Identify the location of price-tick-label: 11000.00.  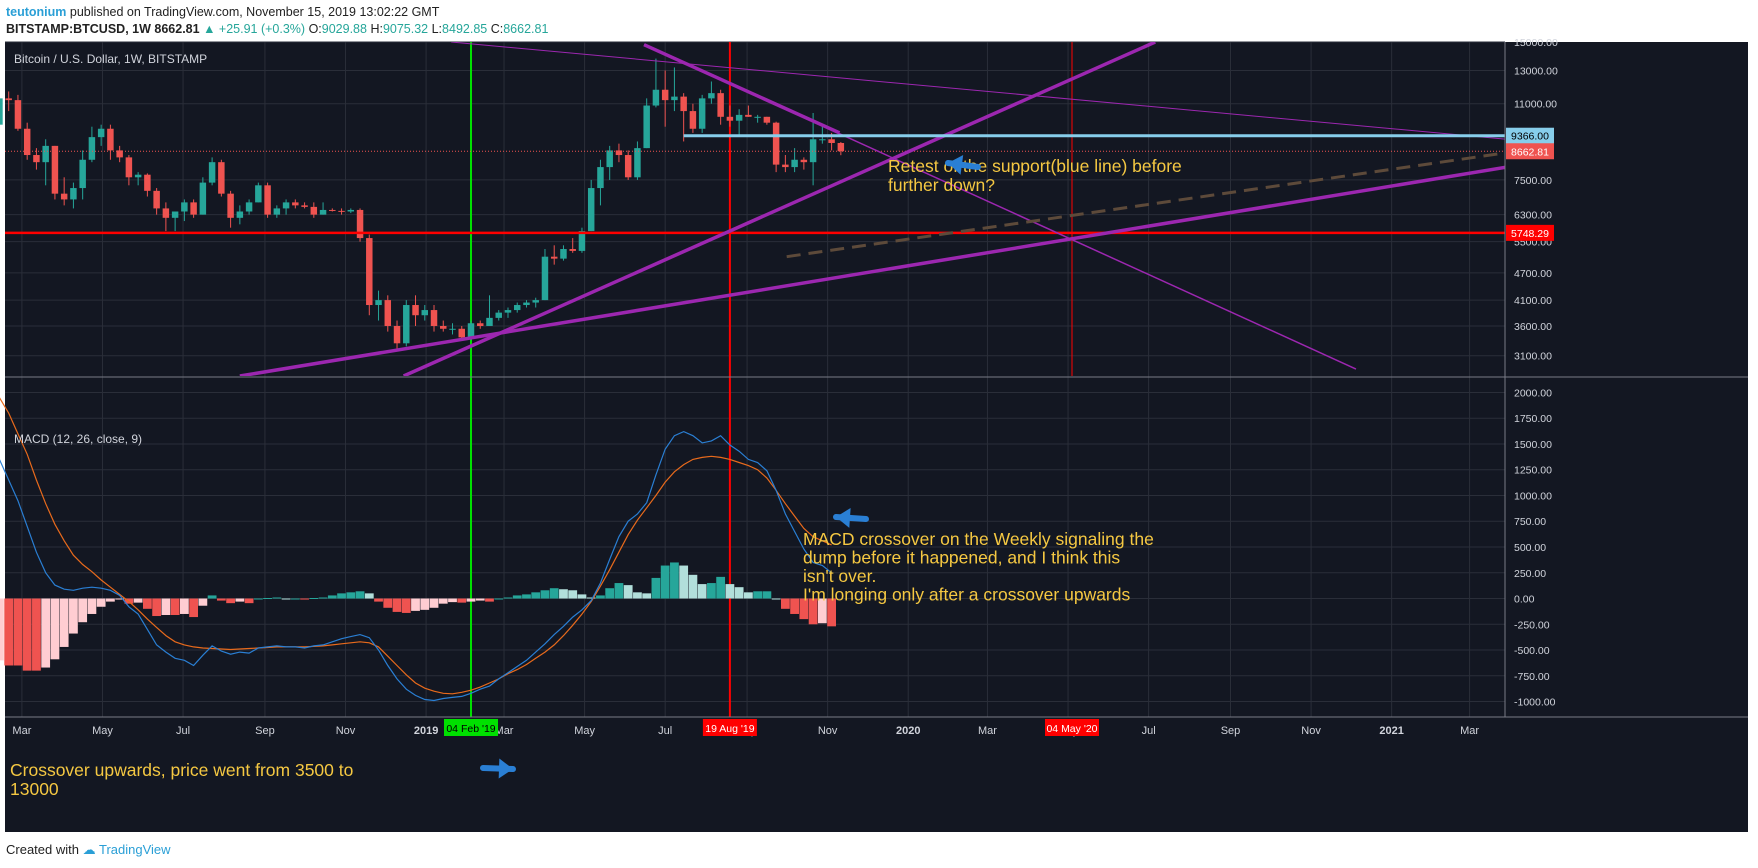
(1535, 105).